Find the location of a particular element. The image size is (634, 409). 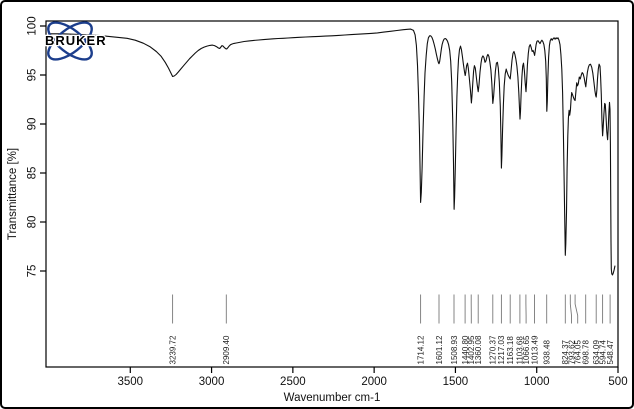

peak-label: 1440.80 is located at coordinates (465, 349).